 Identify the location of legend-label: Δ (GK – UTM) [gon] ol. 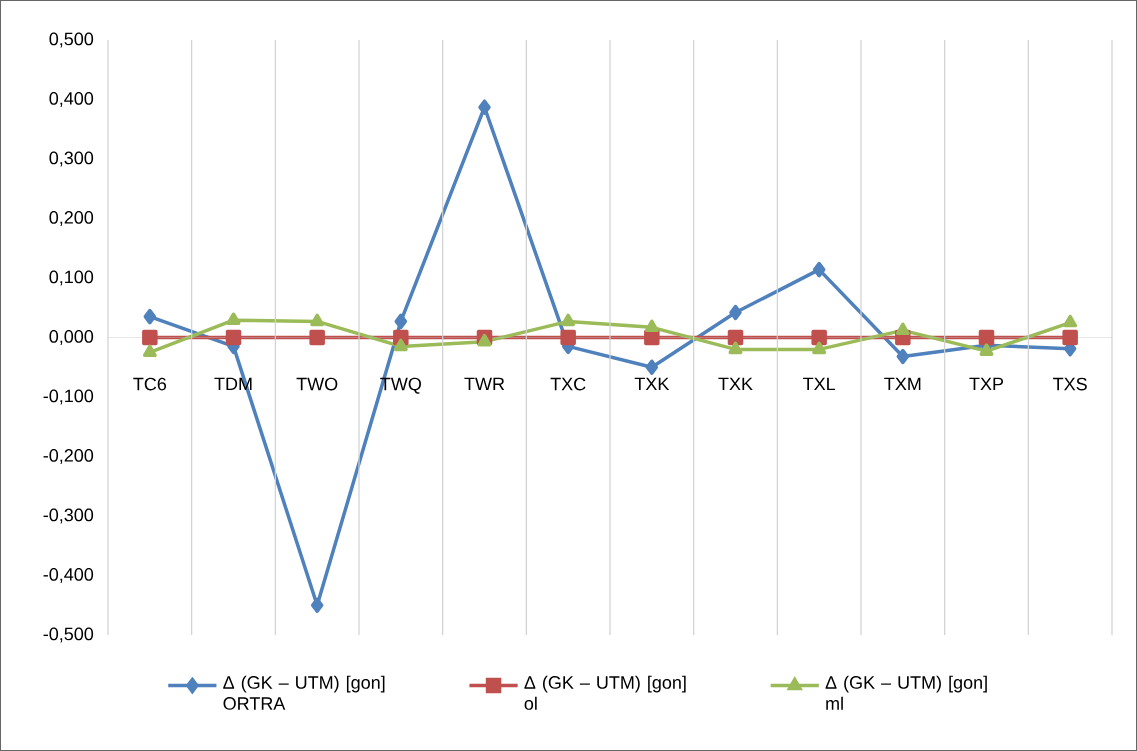
(605, 692).